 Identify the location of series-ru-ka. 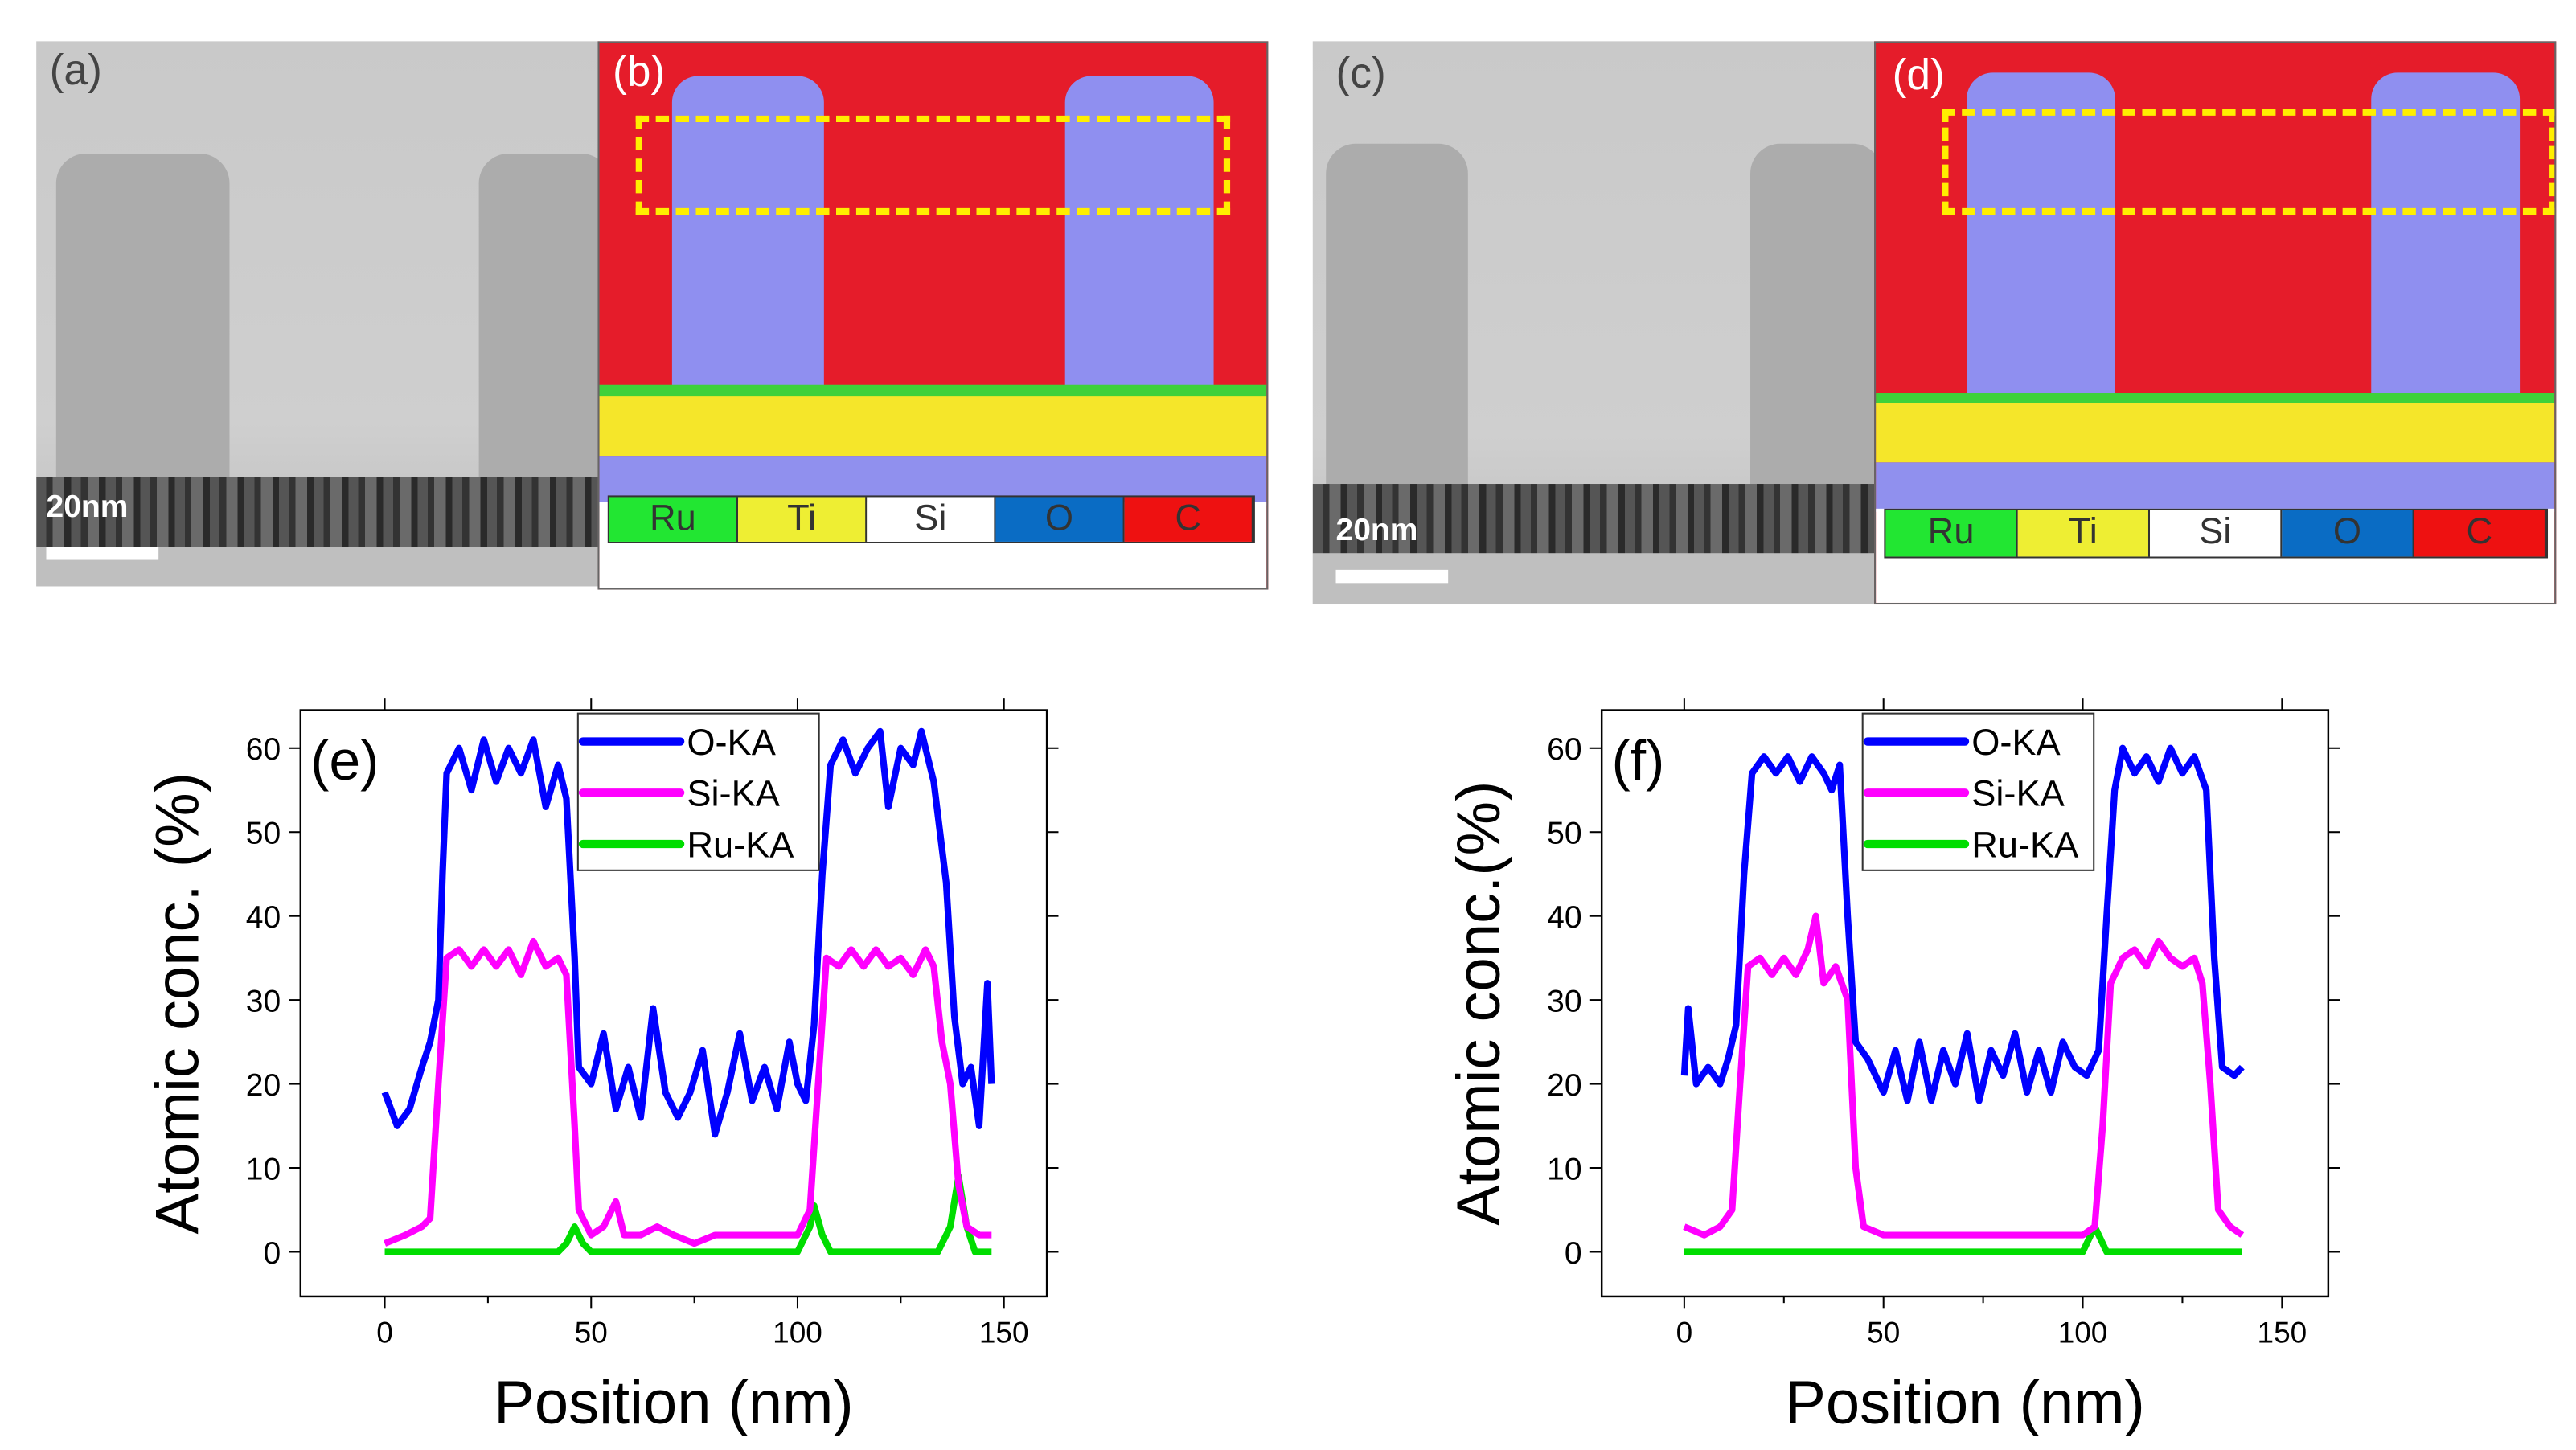
(1963, 1239).